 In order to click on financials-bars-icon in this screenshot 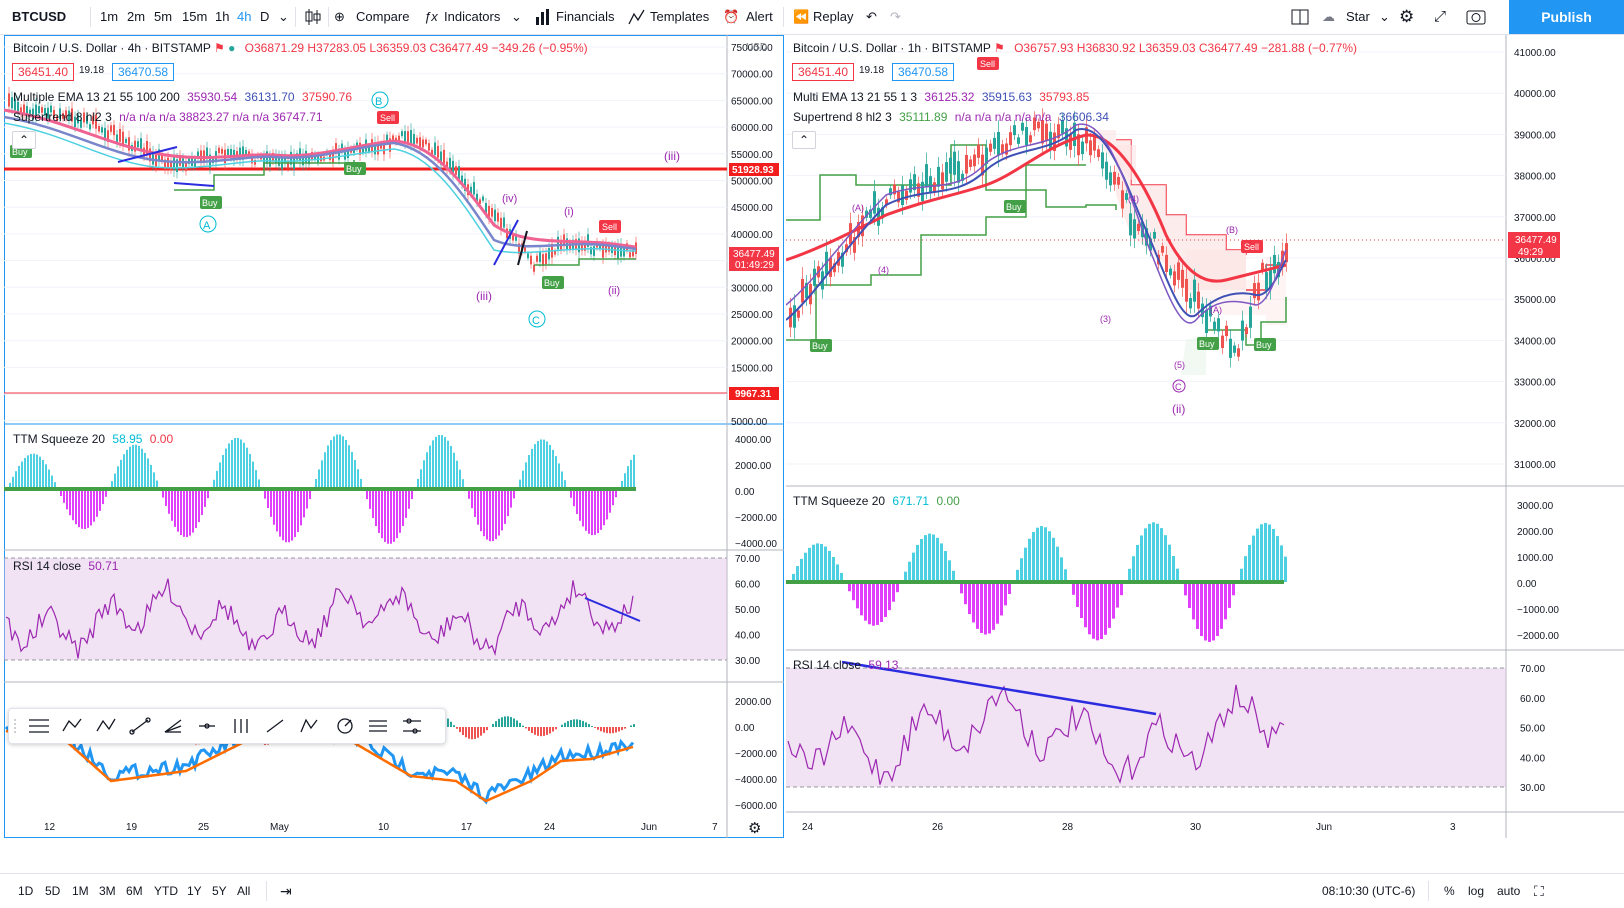, I will do `click(543, 17)`.